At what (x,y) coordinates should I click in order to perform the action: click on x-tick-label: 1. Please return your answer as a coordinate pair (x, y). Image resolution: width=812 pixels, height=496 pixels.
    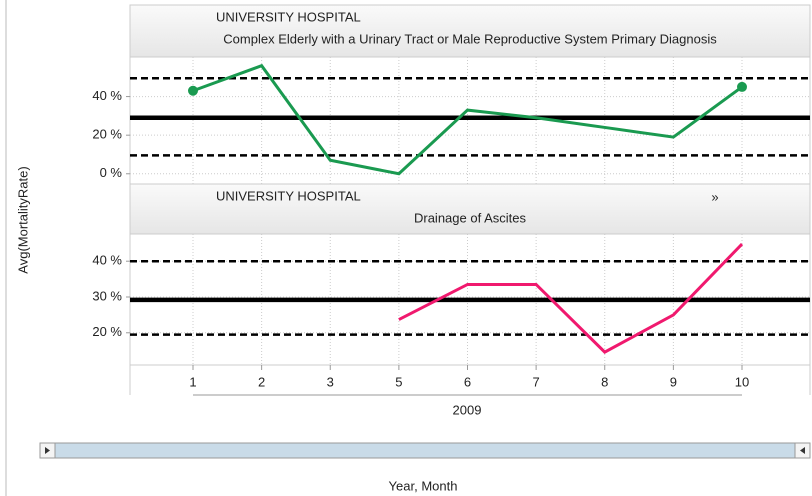
    Looking at the image, I should click on (192, 381).